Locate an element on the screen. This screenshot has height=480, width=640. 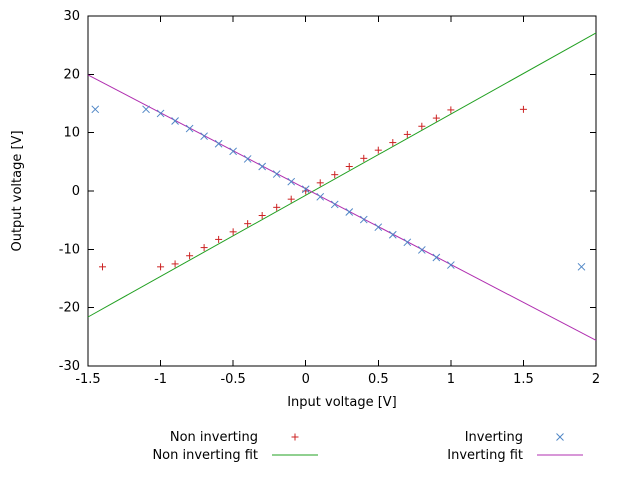
x-tick-label: 1 is located at coordinates (451, 379).